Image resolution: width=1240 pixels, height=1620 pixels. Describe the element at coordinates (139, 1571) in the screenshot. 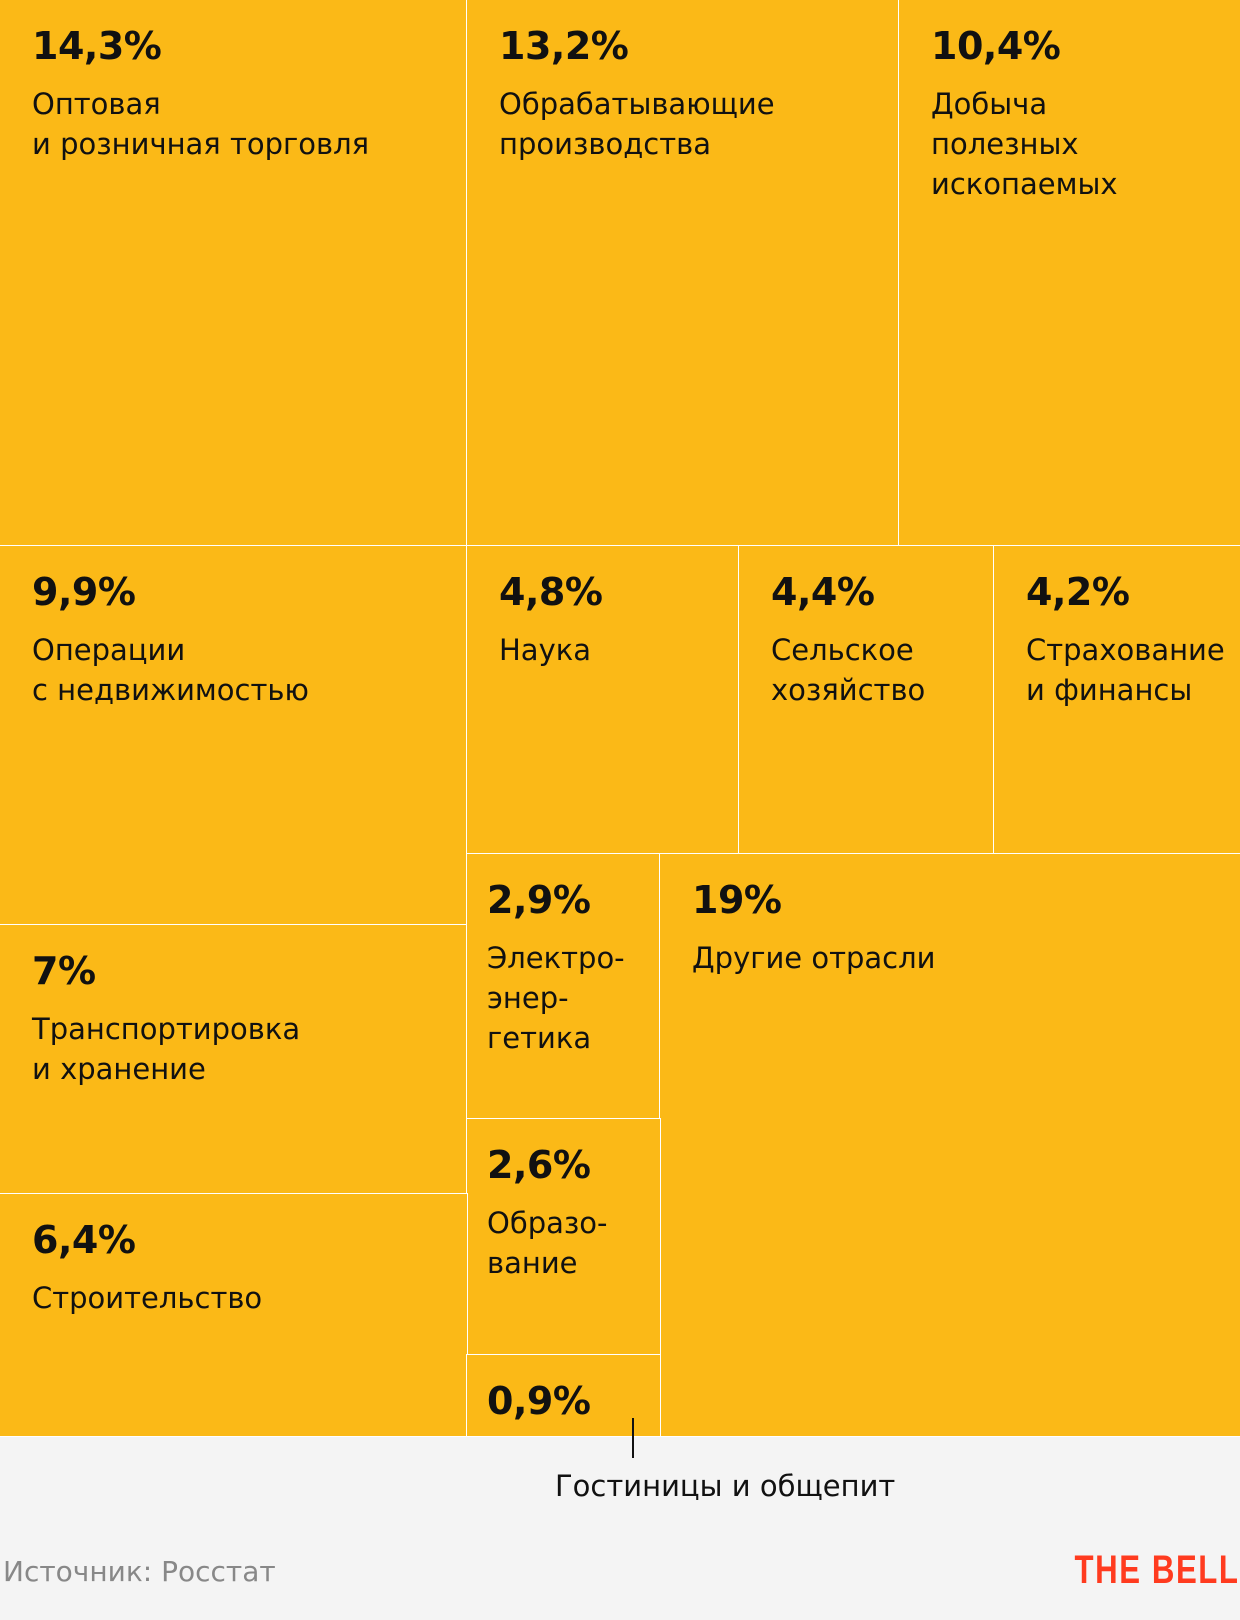

I see `source-note: Источник: Росстат` at that location.